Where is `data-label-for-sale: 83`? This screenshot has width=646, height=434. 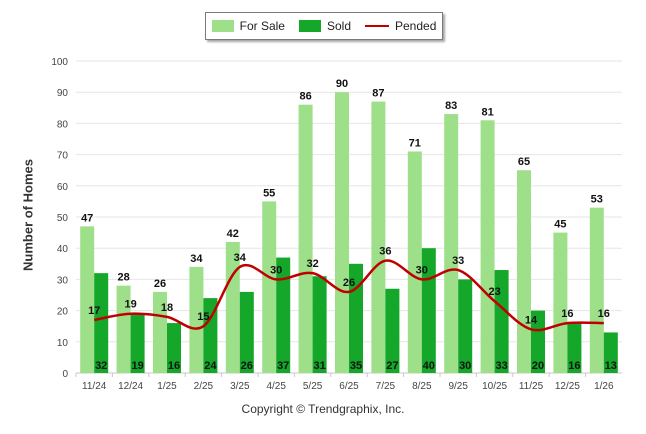
data-label-for-sale: 83 is located at coordinates (451, 106).